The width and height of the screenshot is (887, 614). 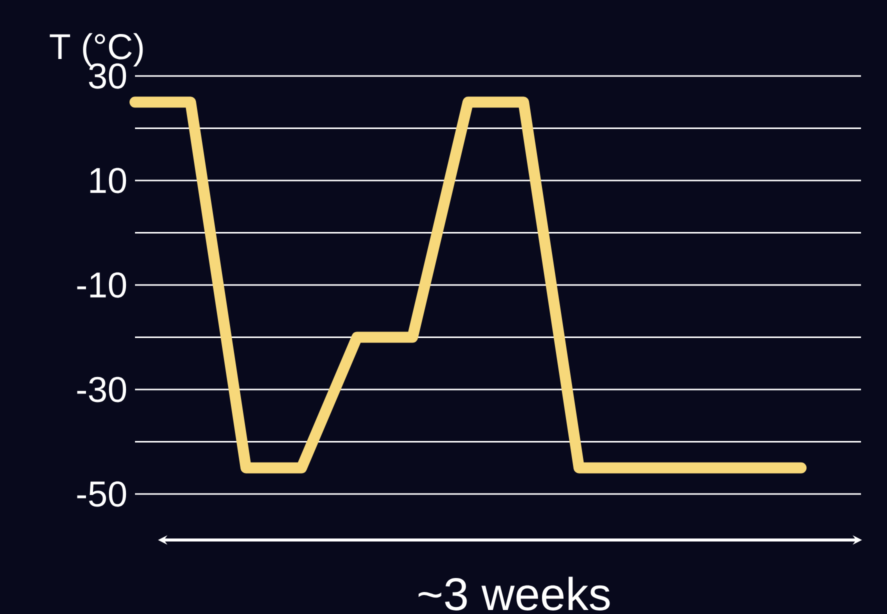 What do you see at coordinates (101, 285) in the screenshot?
I see `y-tick-label: -10` at bounding box center [101, 285].